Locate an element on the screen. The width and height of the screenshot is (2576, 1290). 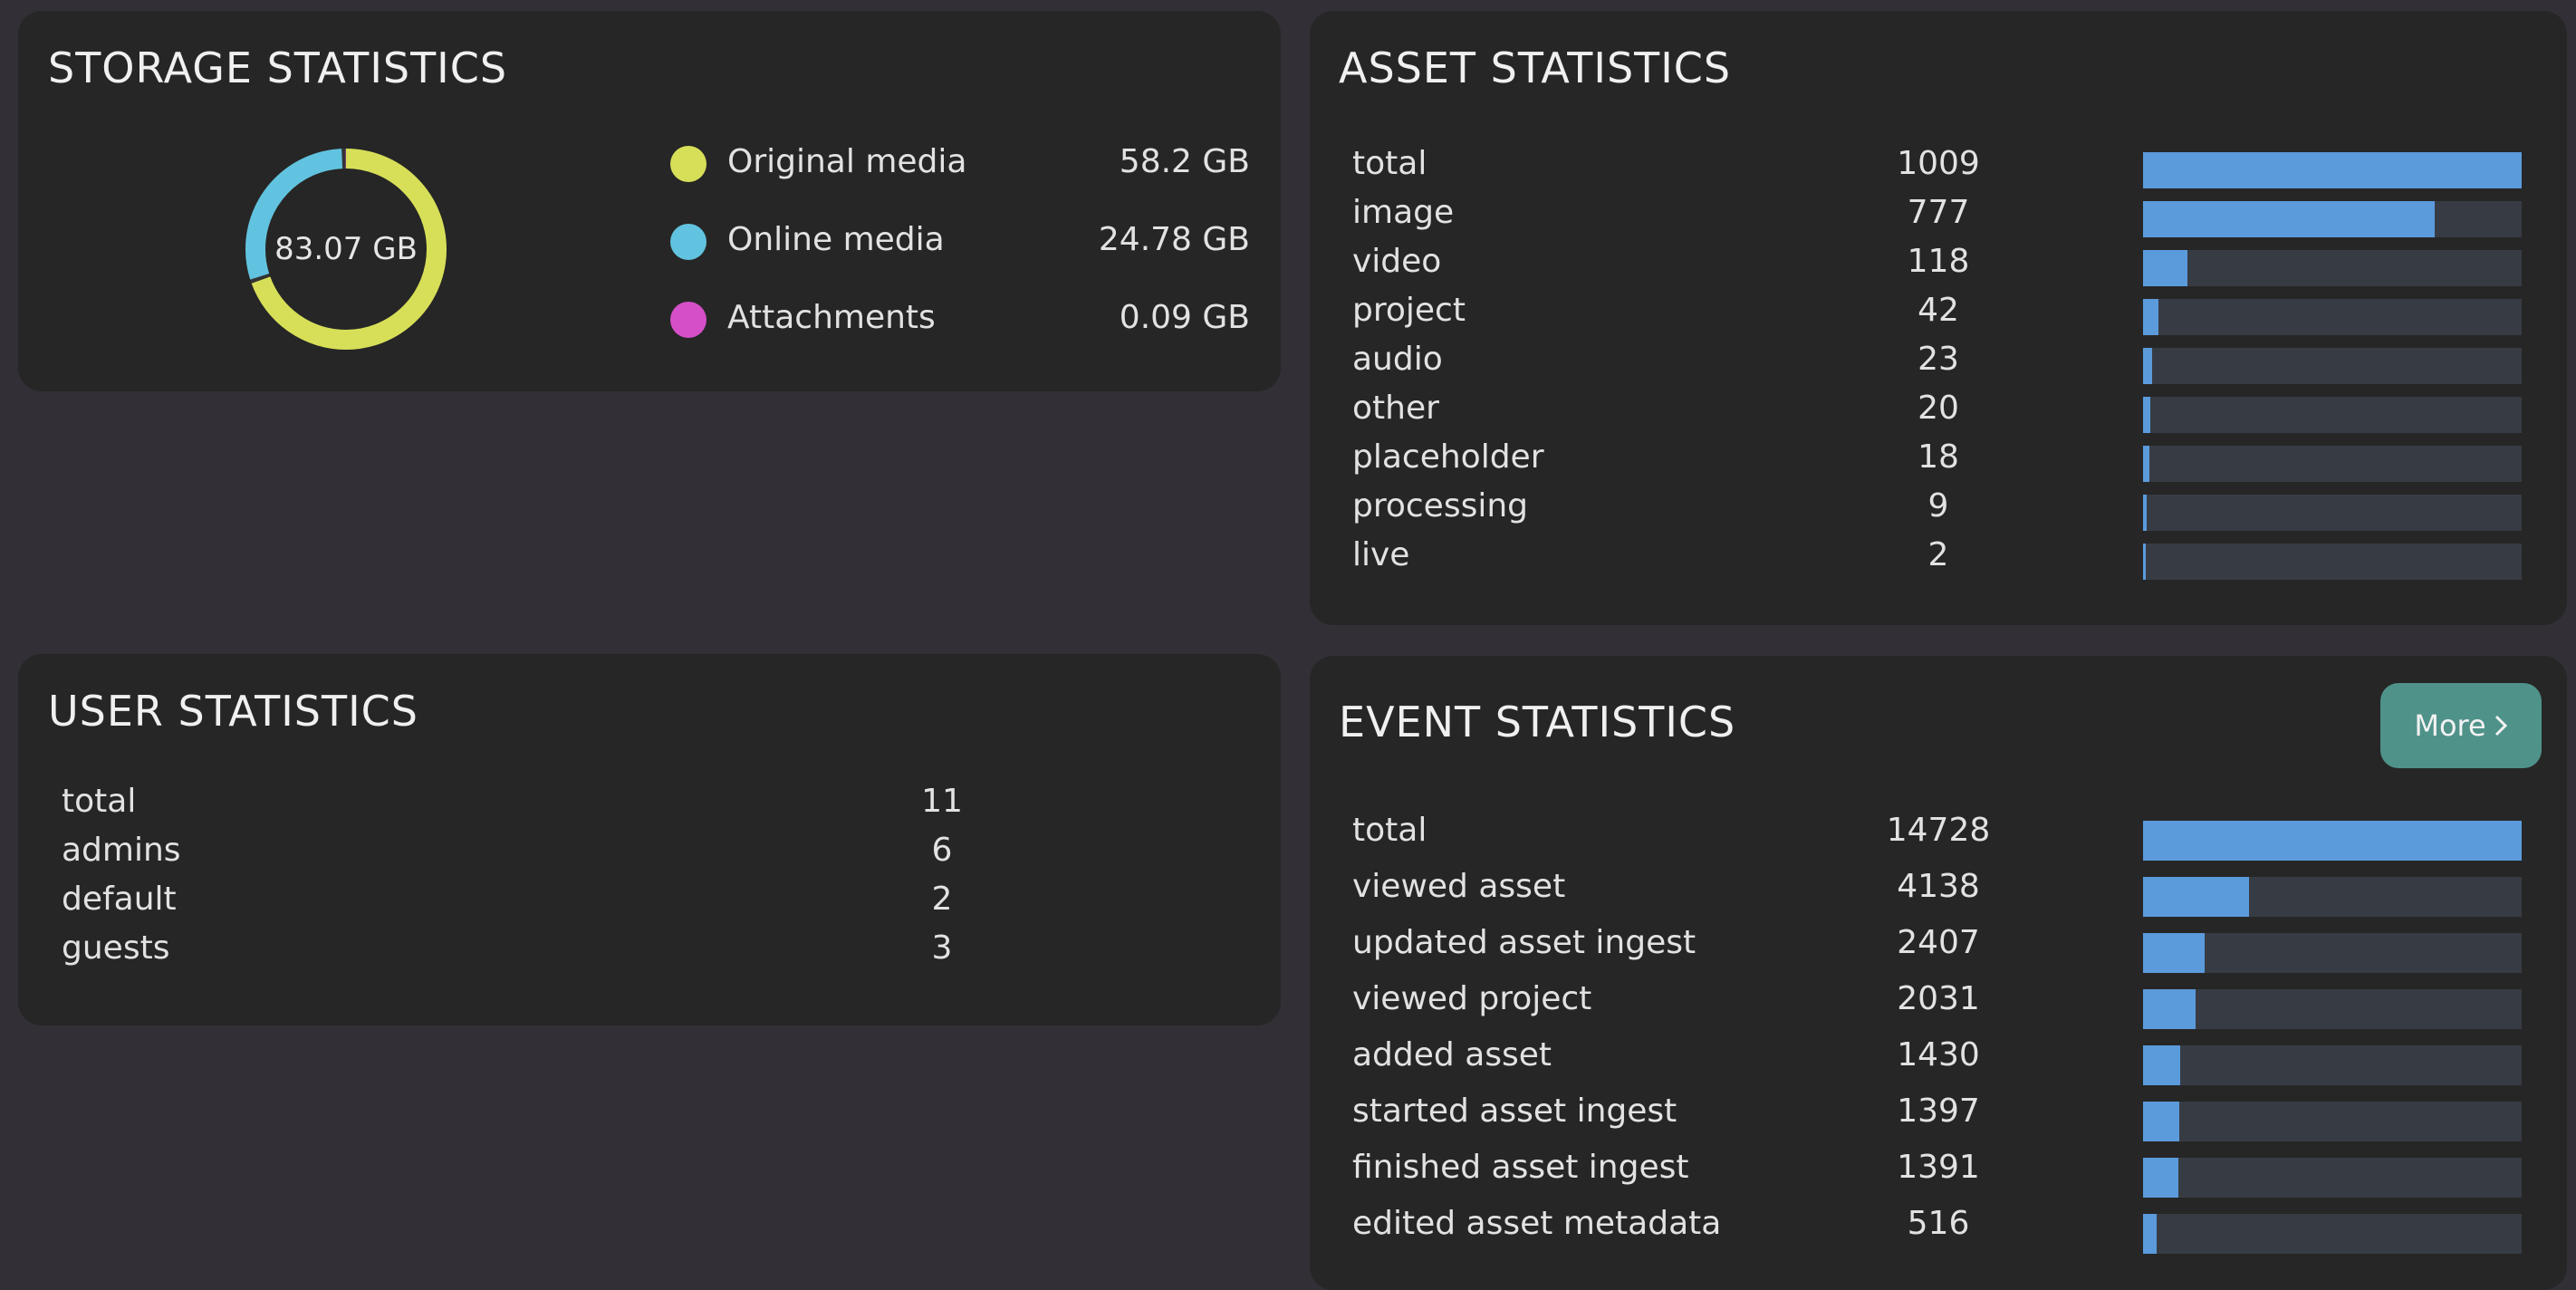
asset-stat-label: processing is located at coordinates (1440, 506).